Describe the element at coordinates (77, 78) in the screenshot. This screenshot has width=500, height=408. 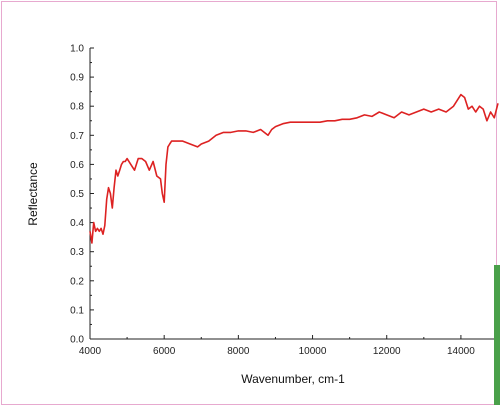
I see `y-tick-label: 0.9` at that location.